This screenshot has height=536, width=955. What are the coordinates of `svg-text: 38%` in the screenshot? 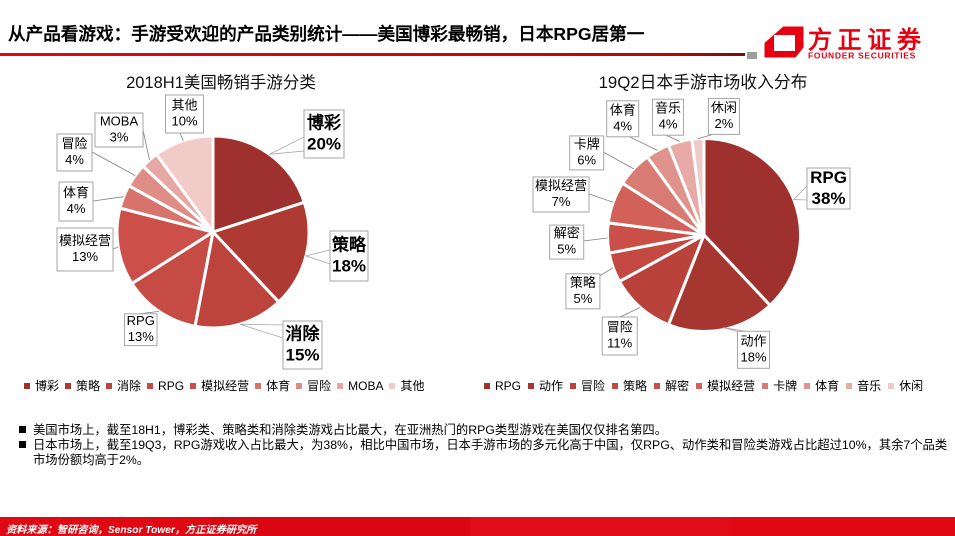 It's located at (828, 198).